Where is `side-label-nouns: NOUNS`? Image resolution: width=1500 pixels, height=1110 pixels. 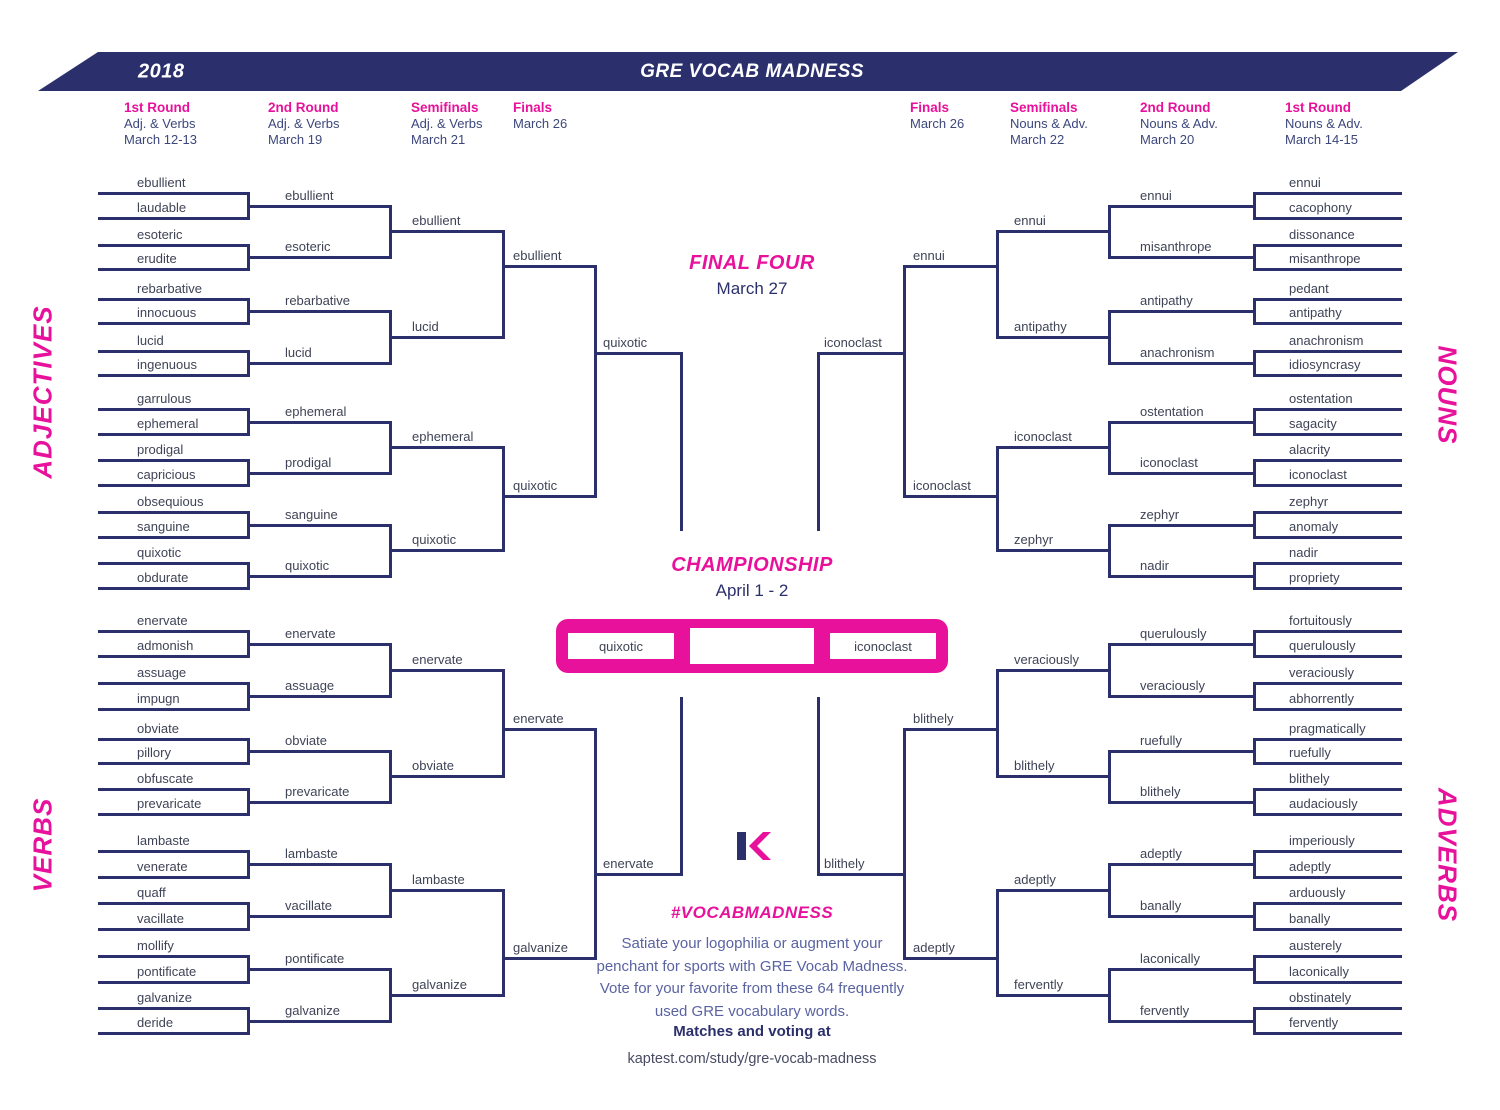 side-label-nouns: NOUNS is located at coordinates (1447, 395).